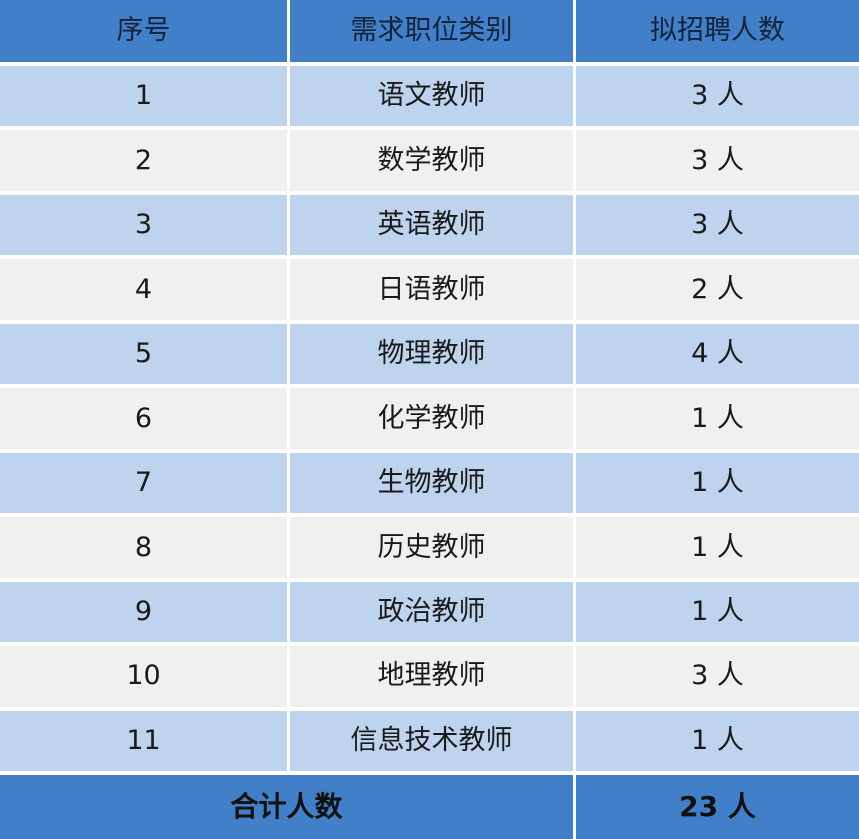 This screenshot has height=839, width=859. Describe the element at coordinates (431, 740) in the screenshot. I see `cell-category: 信息技术教师` at that location.